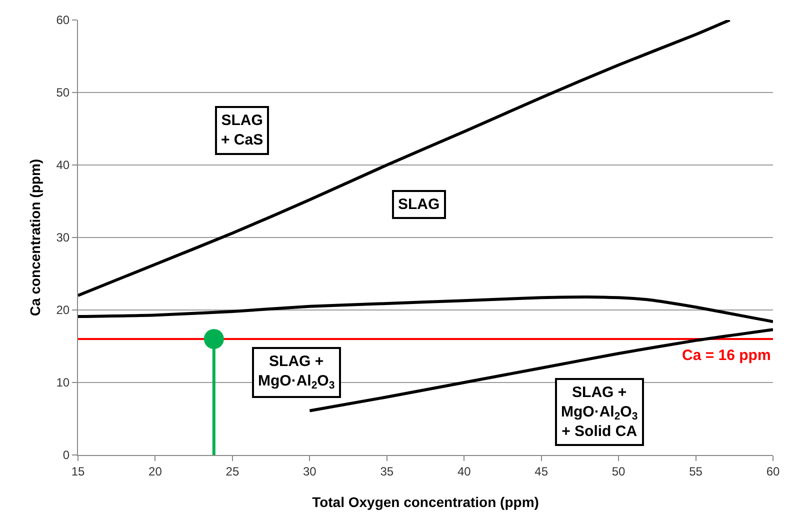  I want to click on y-tick-label: 50, so click(63, 93).